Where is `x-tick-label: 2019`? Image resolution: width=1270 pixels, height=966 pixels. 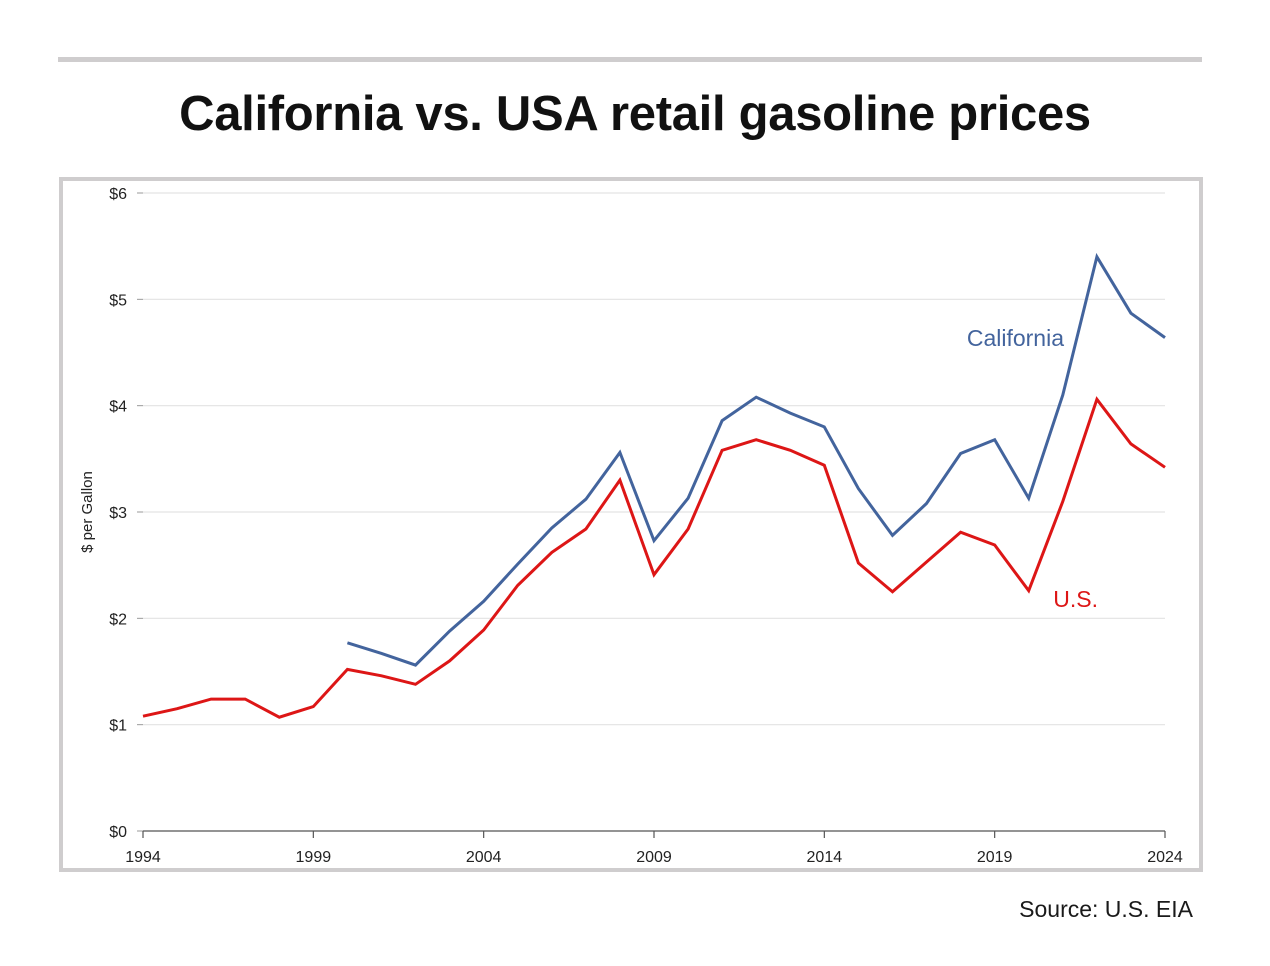 x-tick-label: 2019 is located at coordinates (995, 857).